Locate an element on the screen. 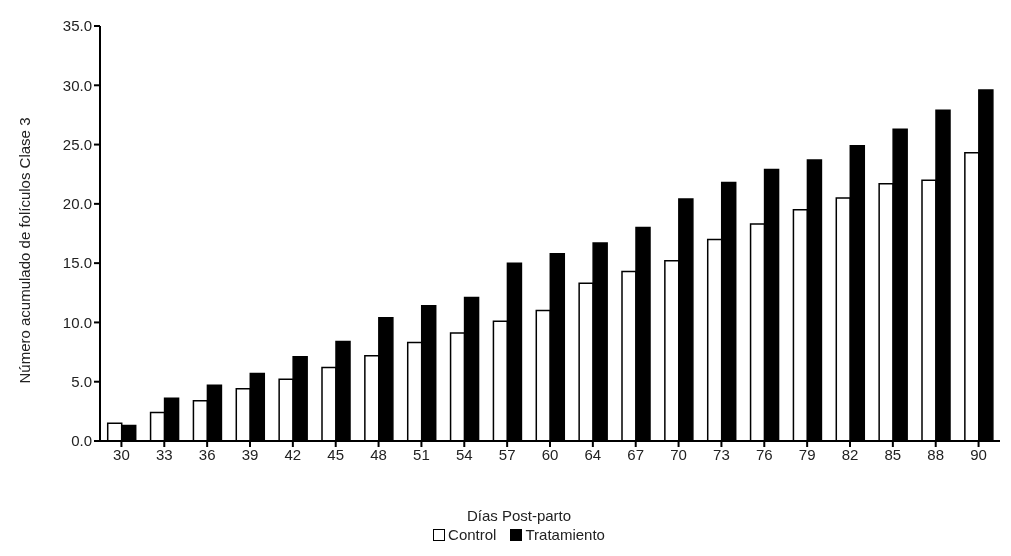 This screenshot has height=556, width=1011. x-tick-label: 88 is located at coordinates (936, 454).